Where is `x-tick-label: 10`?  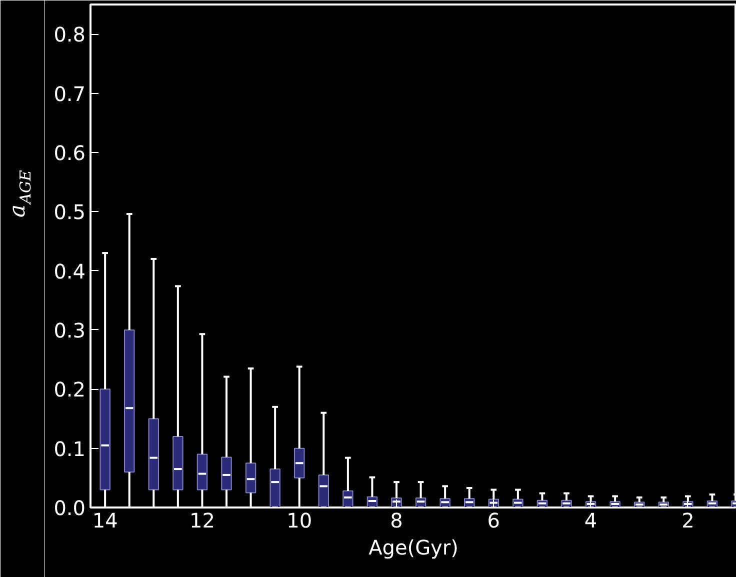 x-tick-label: 10 is located at coordinates (299, 520).